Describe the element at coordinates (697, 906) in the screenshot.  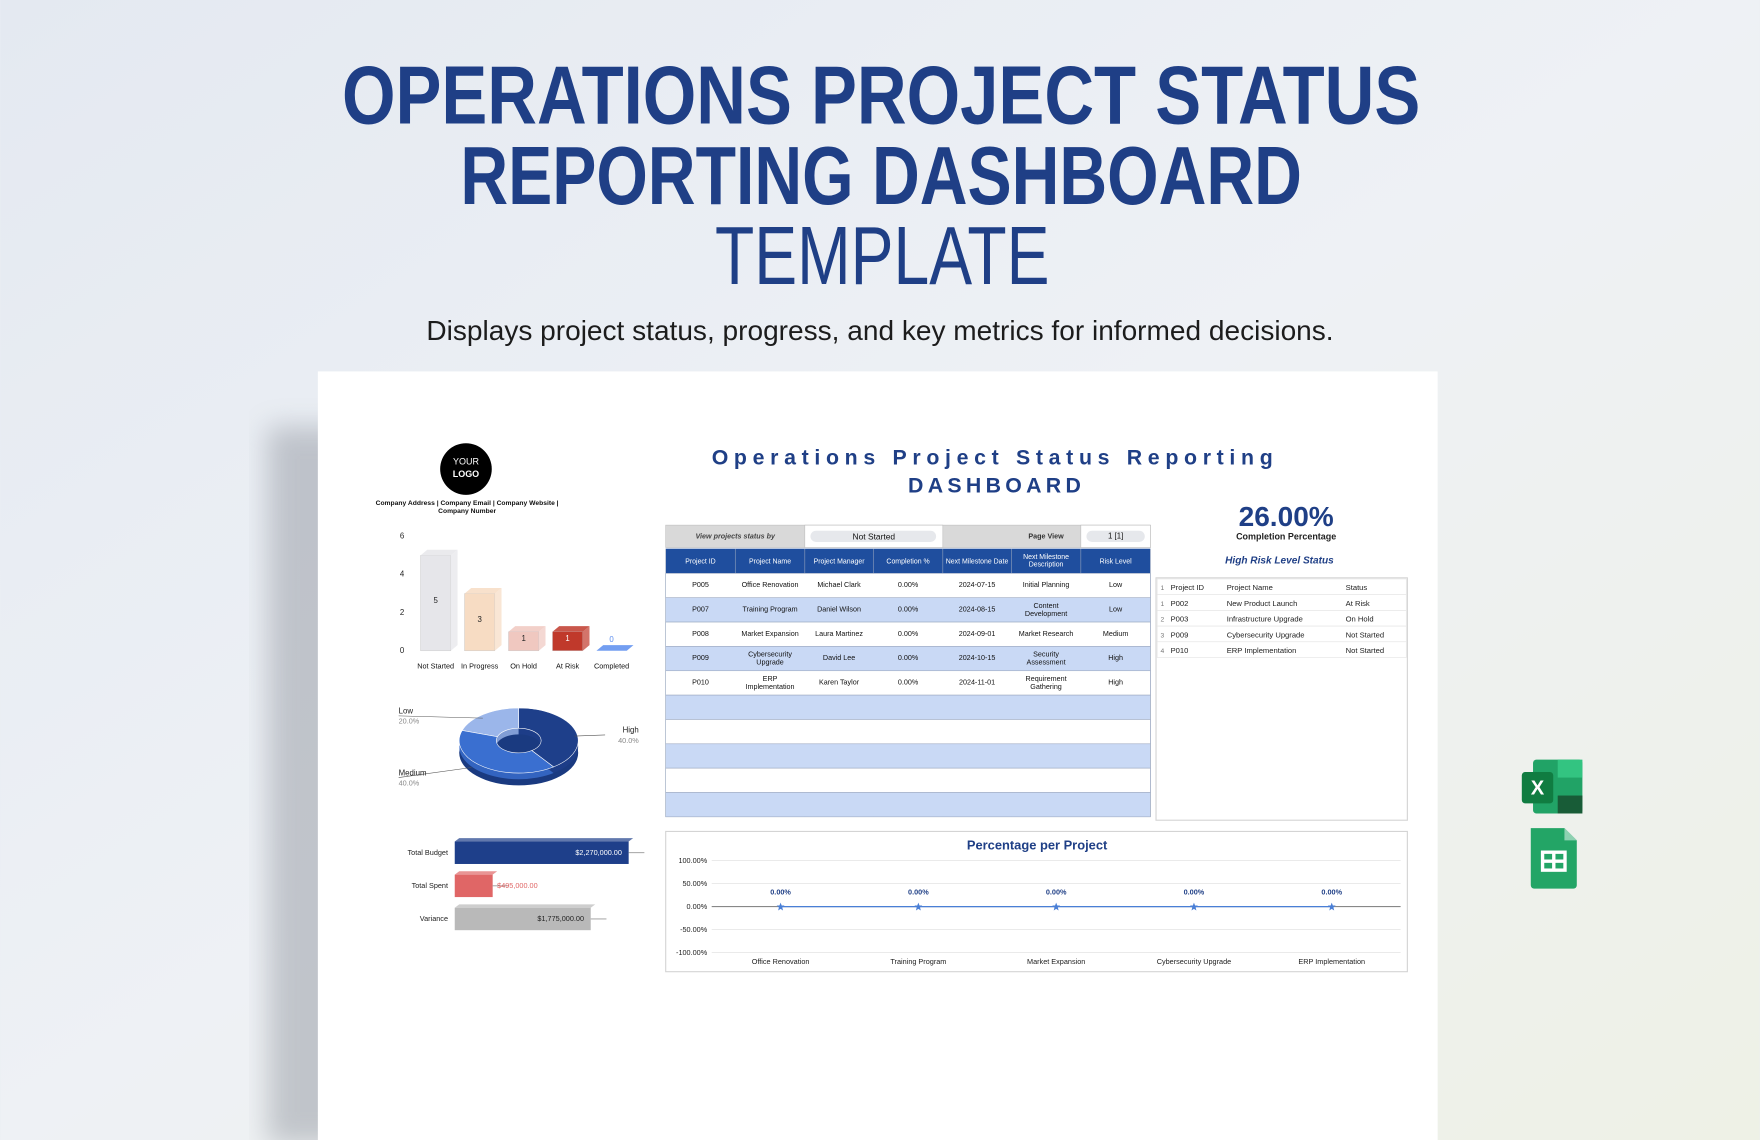
I see `y-tick-label: 0.00%` at that location.